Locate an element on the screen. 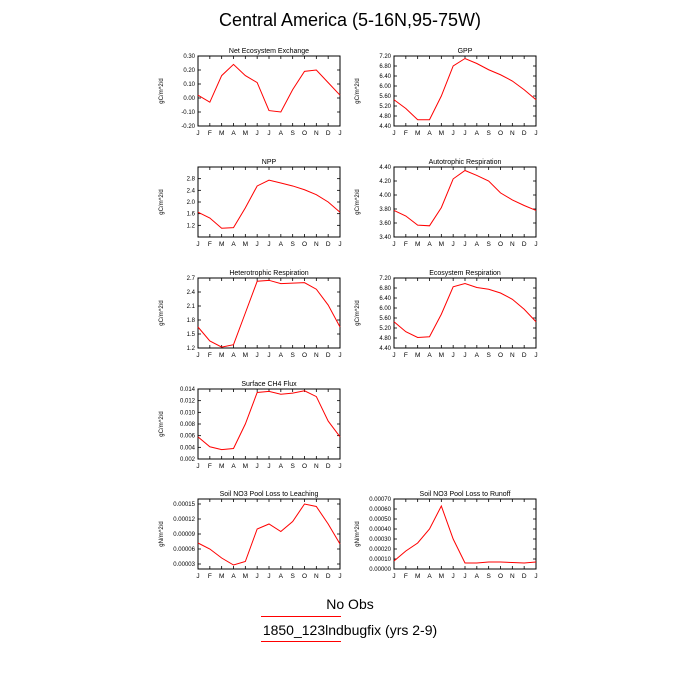  y-tick-label: 0.014 is located at coordinates (188, 390).